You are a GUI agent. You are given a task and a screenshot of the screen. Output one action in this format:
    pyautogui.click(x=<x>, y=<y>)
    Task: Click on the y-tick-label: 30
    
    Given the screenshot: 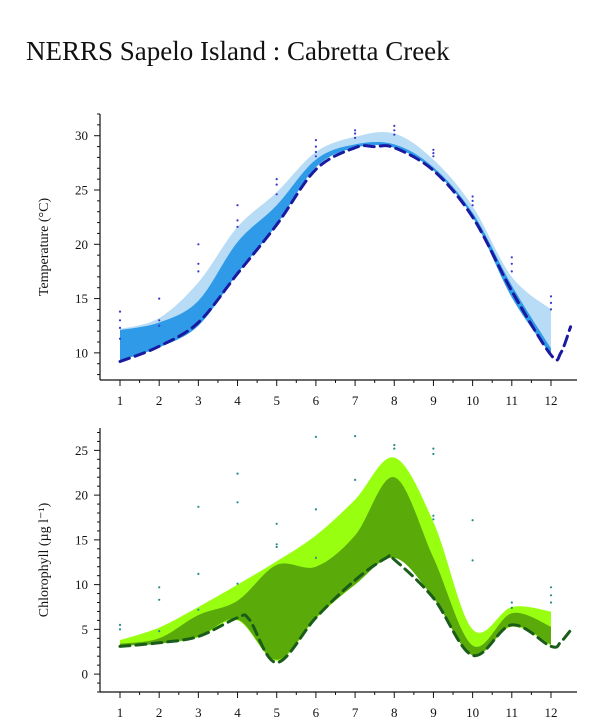 What is the action you would take?
    pyautogui.click(x=81, y=135)
    